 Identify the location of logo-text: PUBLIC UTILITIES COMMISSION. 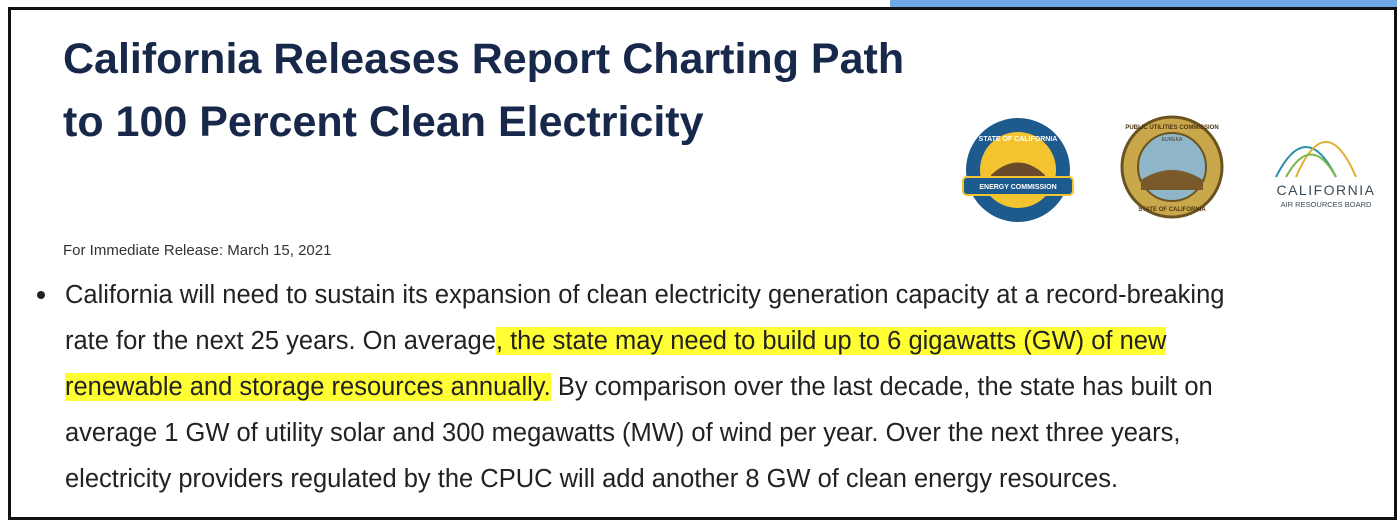
(1171, 128).